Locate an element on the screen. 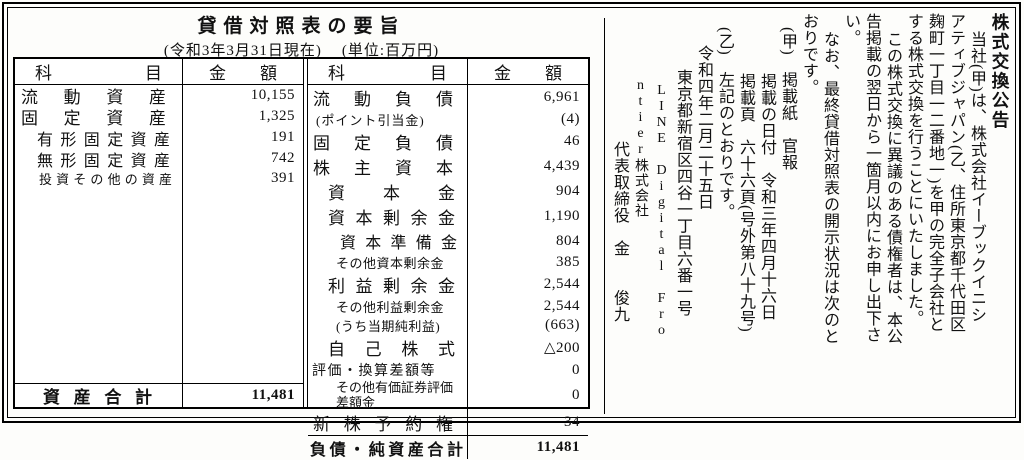 The image size is (1024, 460). header-account-label: 科目 is located at coordinates (387, 73).